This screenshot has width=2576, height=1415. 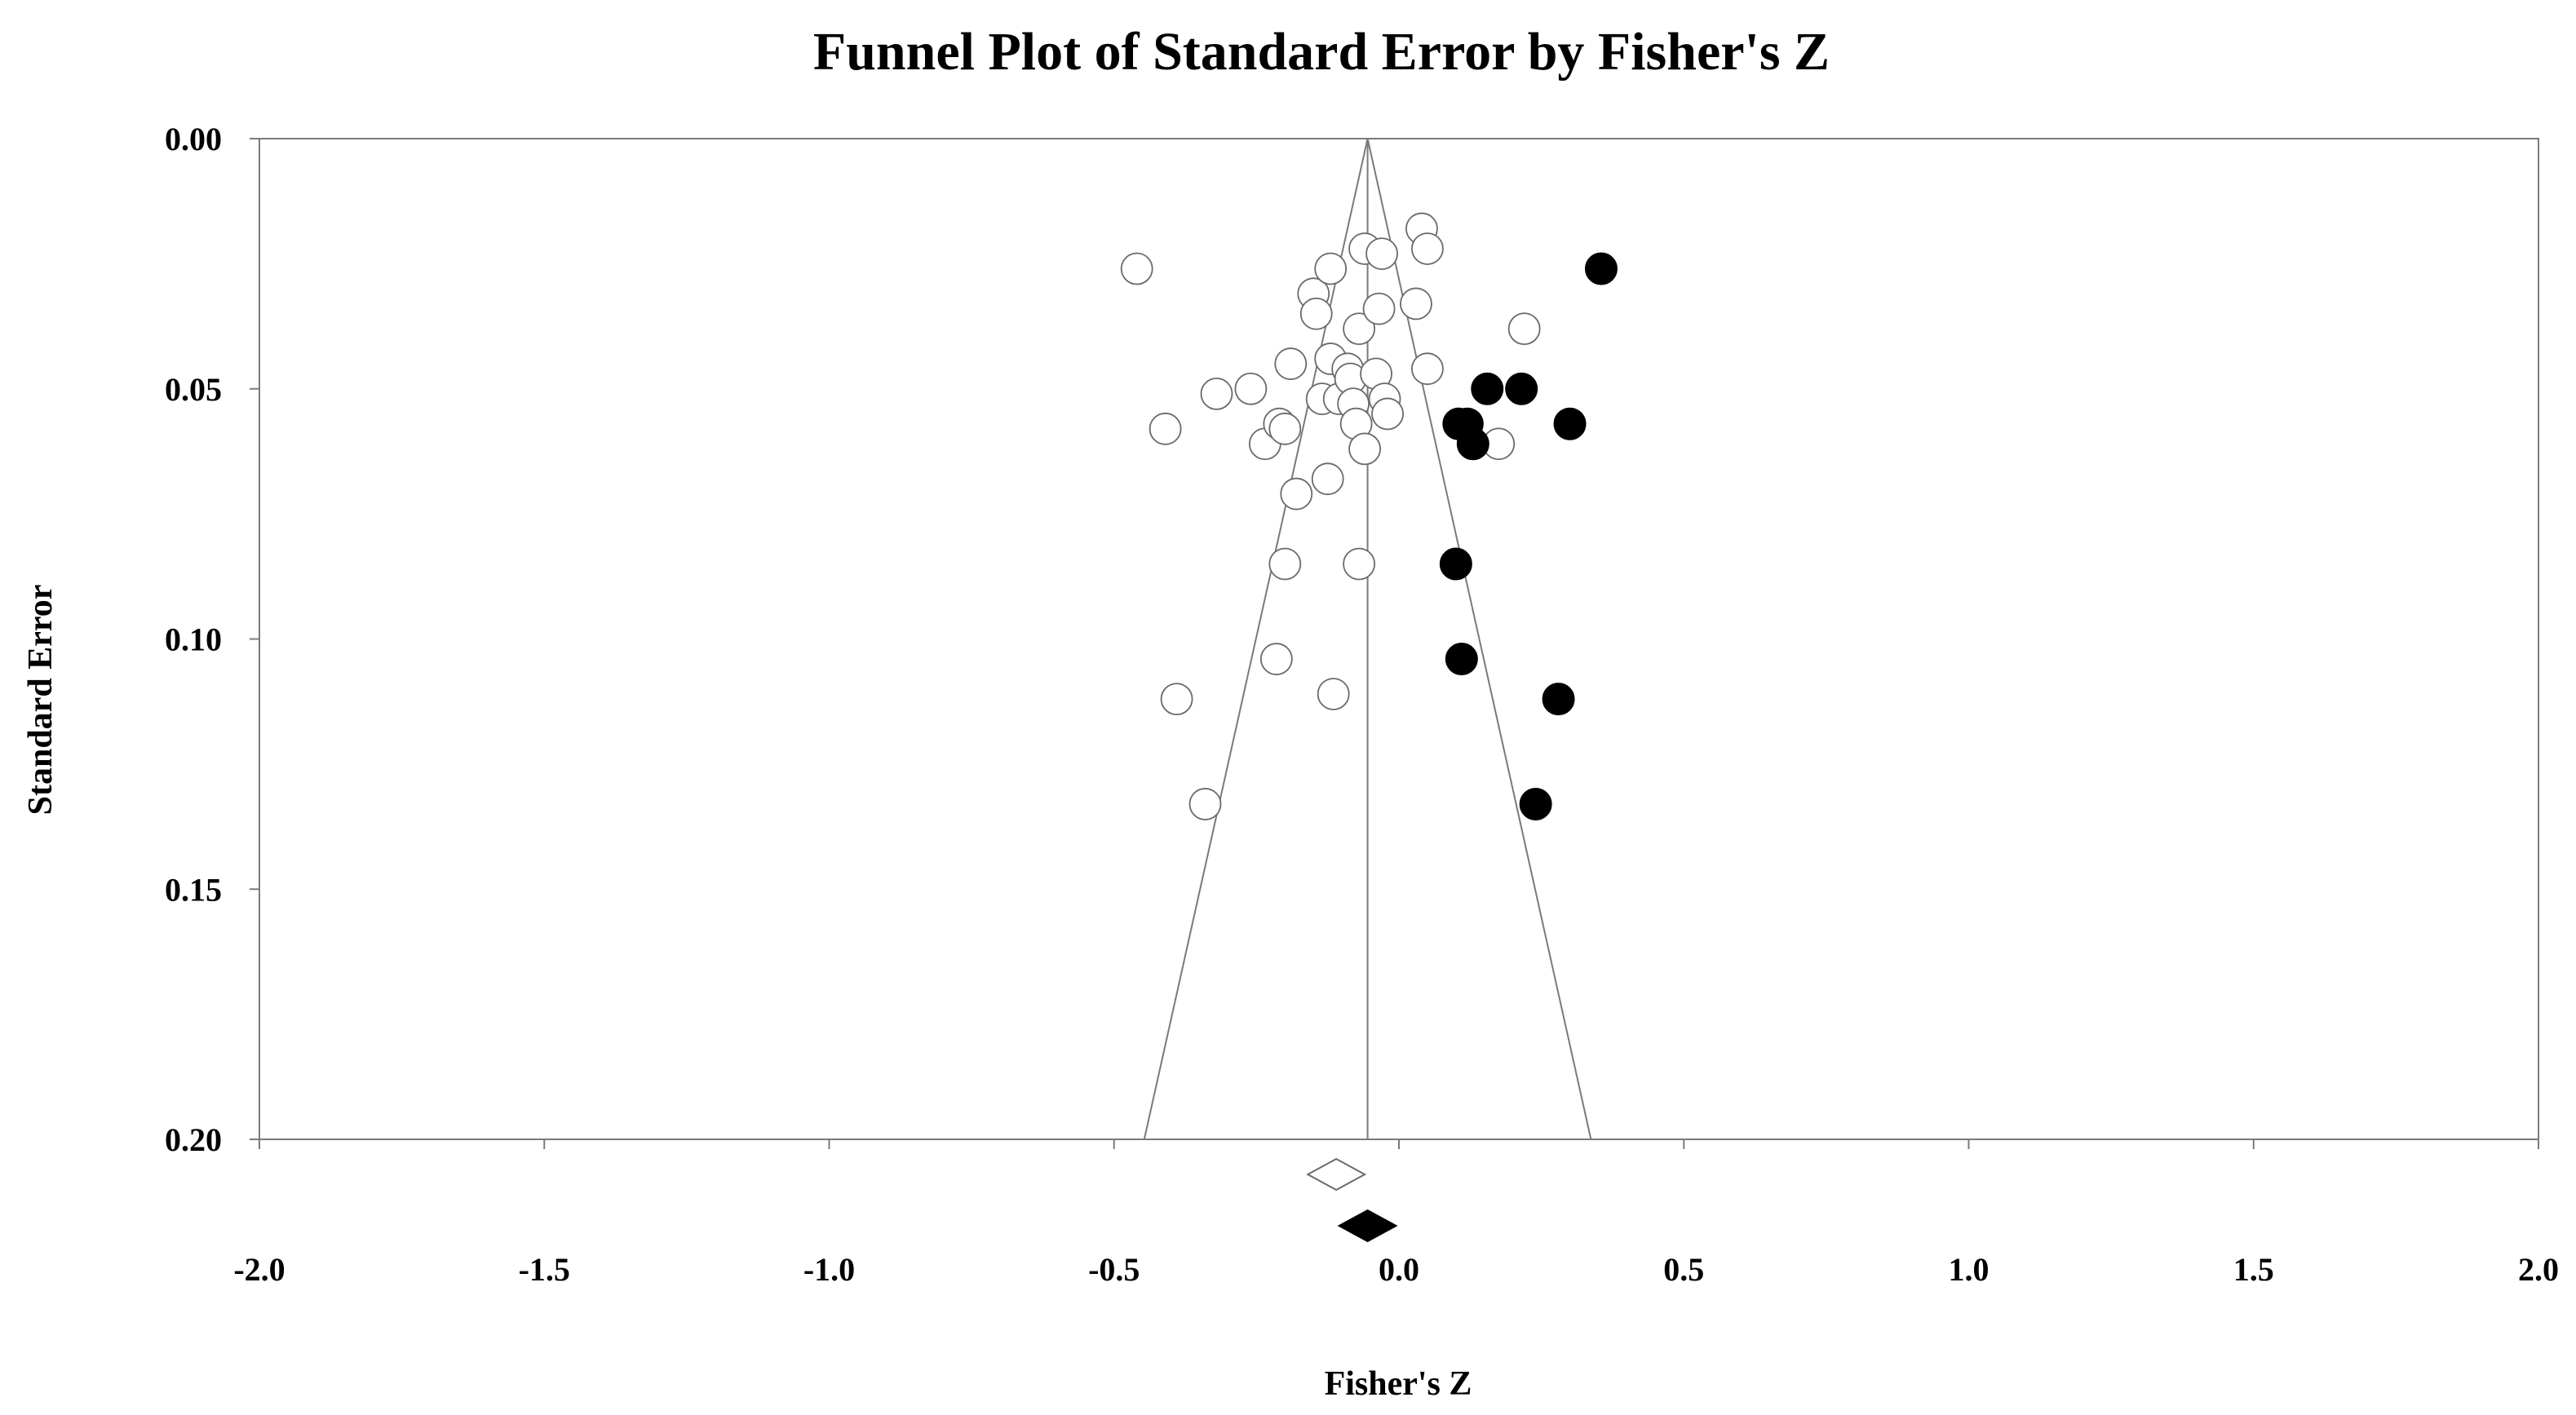 I want to click on funnel-lines, so click(x=1367, y=639).